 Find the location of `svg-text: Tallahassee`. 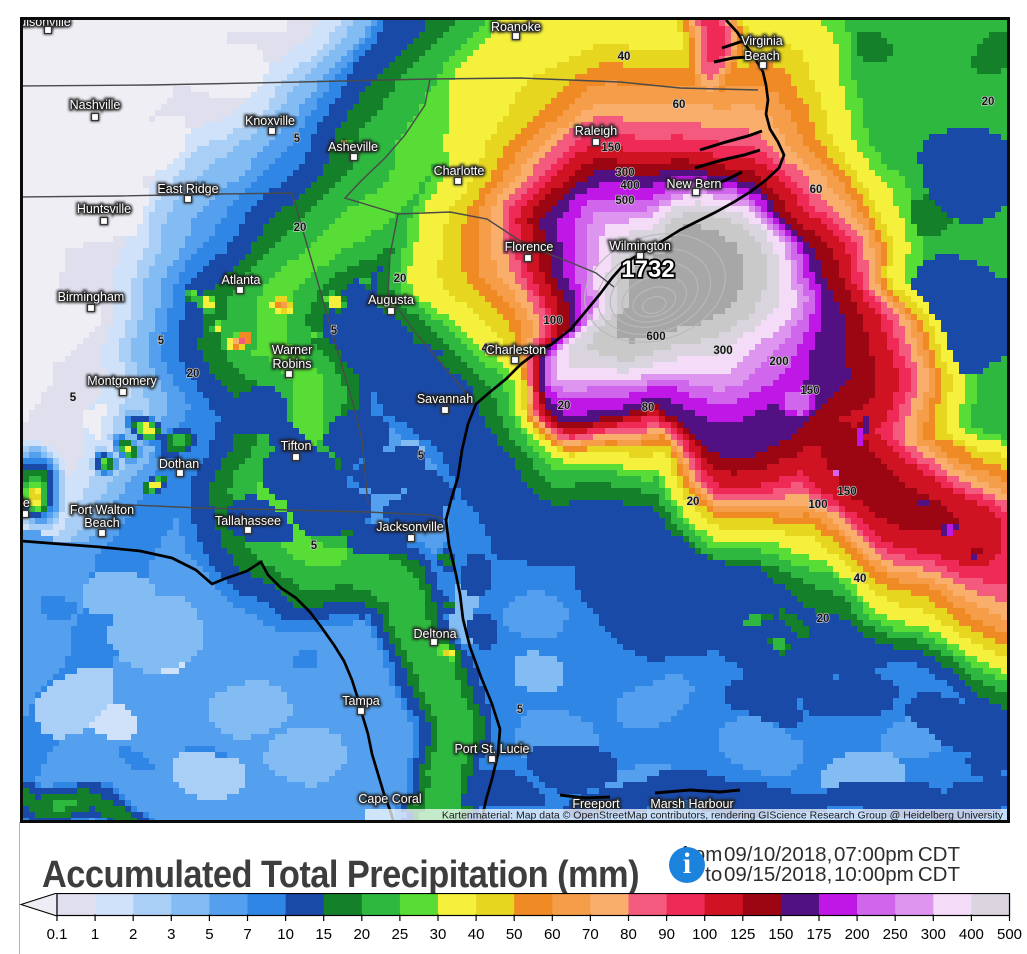

svg-text: Tallahassee is located at coordinates (248, 521).